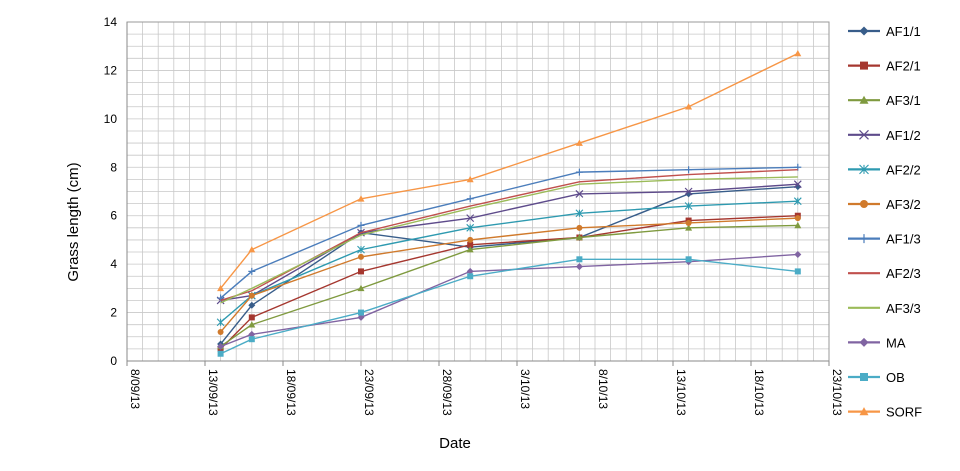 This screenshot has height=471, width=960. What do you see at coordinates (876, 377) in the screenshot?
I see `legend-item: OB` at bounding box center [876, 377].